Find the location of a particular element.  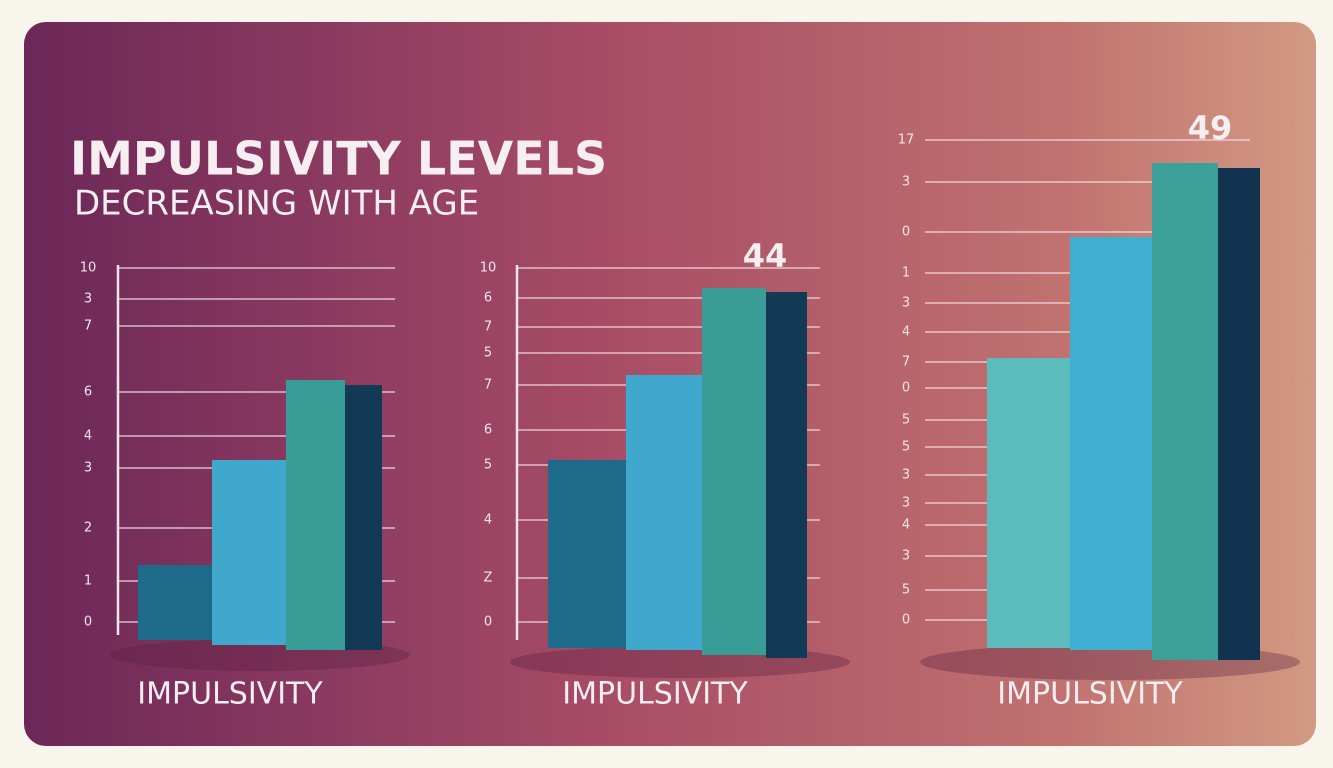

value-label: 49 is located at coordinates (1210, 128).